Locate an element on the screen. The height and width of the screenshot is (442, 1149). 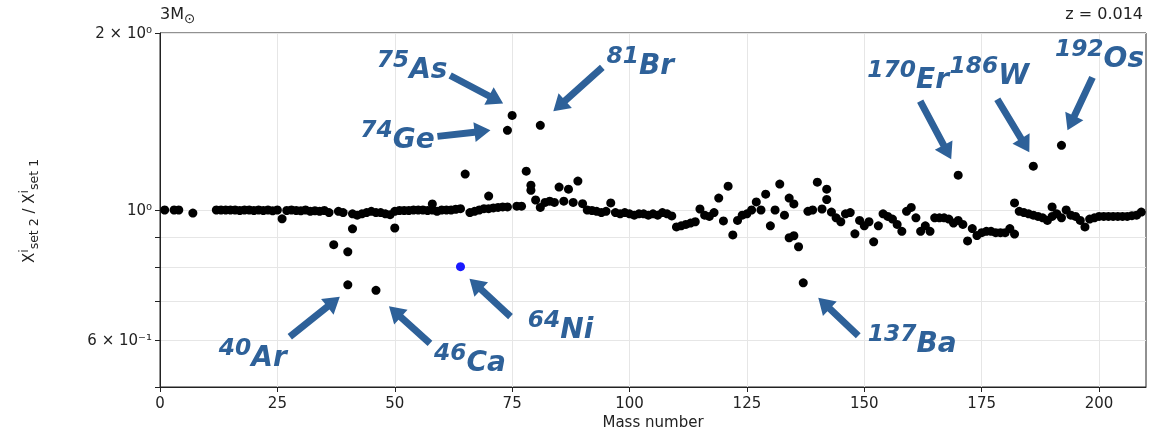
x-tick-label: 150 is located at coordinates (864, 402).